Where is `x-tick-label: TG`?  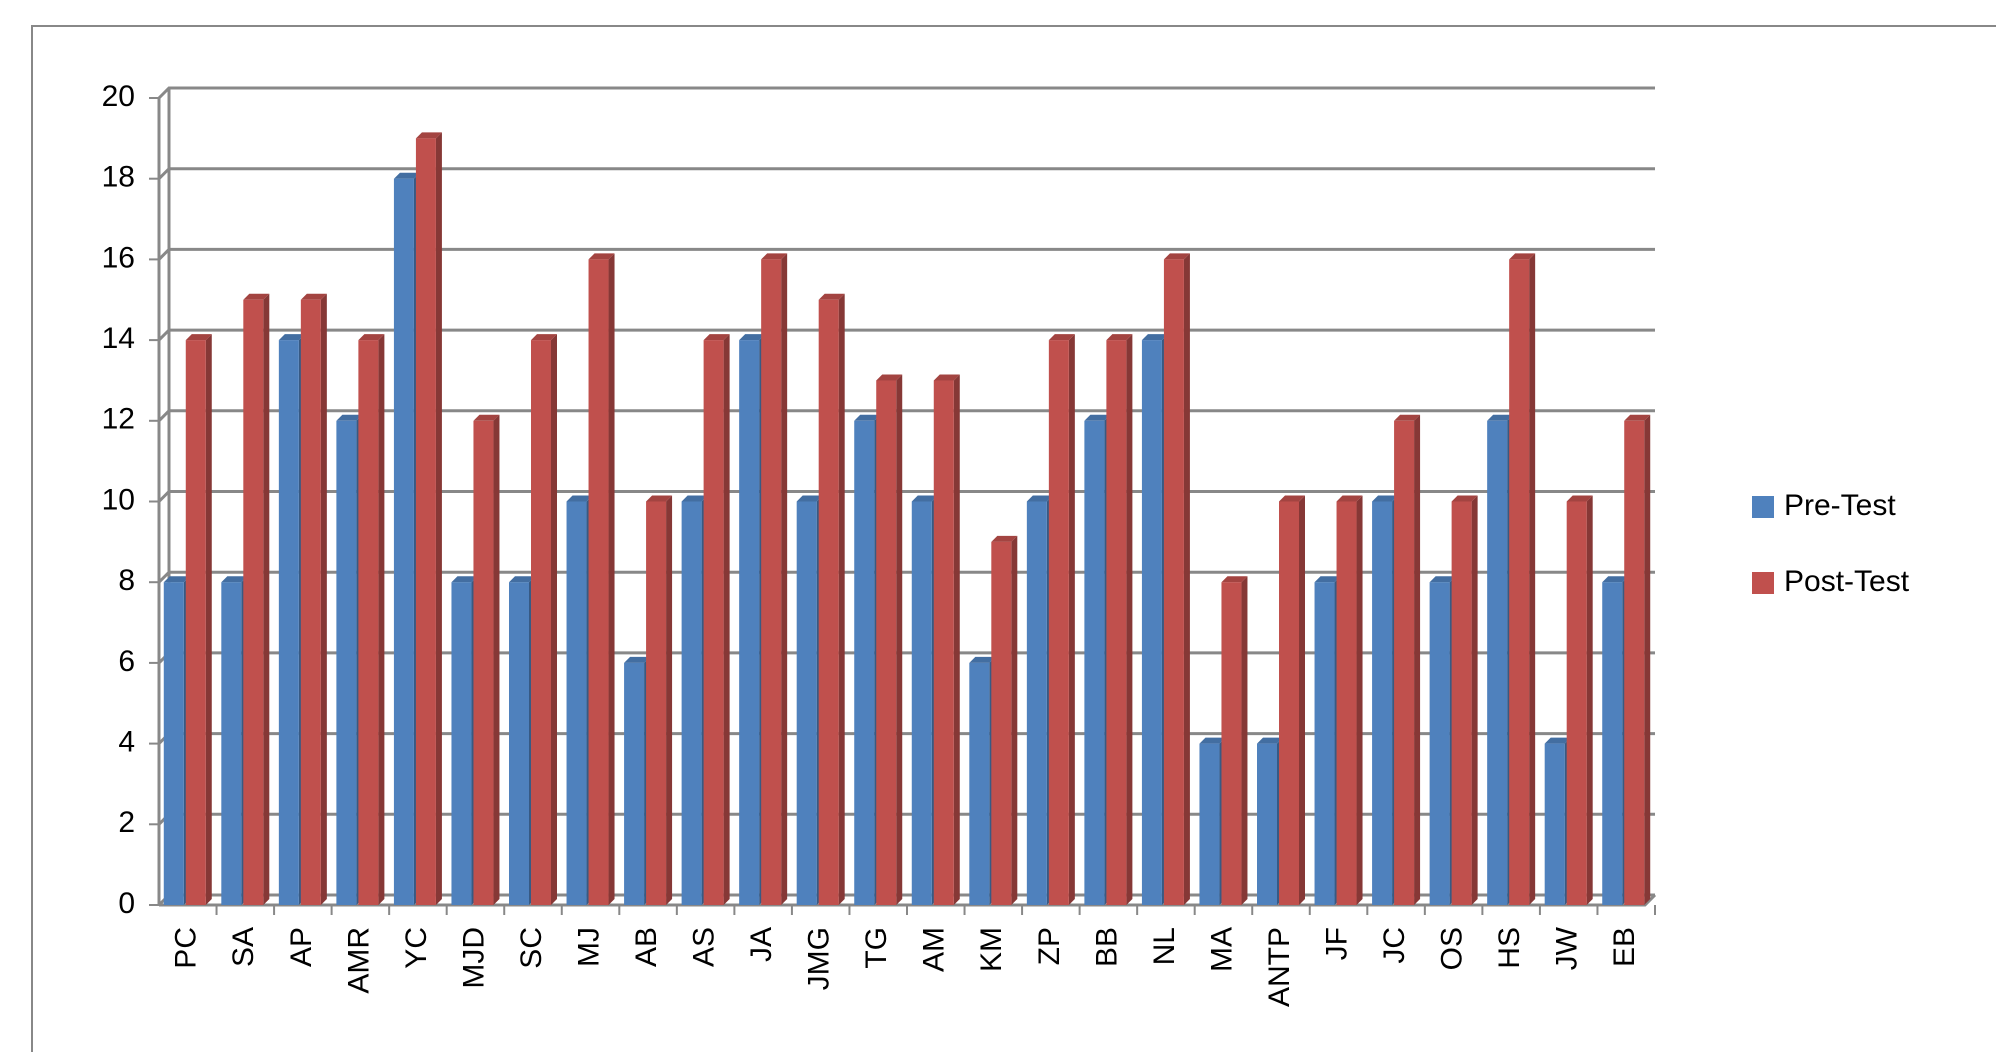
x-tick-label: TG is located at coordinates (876, 948).